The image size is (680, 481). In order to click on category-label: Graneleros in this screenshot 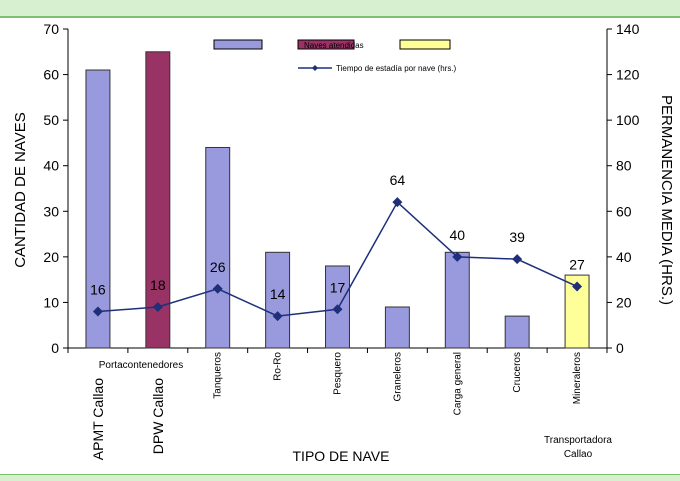, I will do `click(397, 376)`.